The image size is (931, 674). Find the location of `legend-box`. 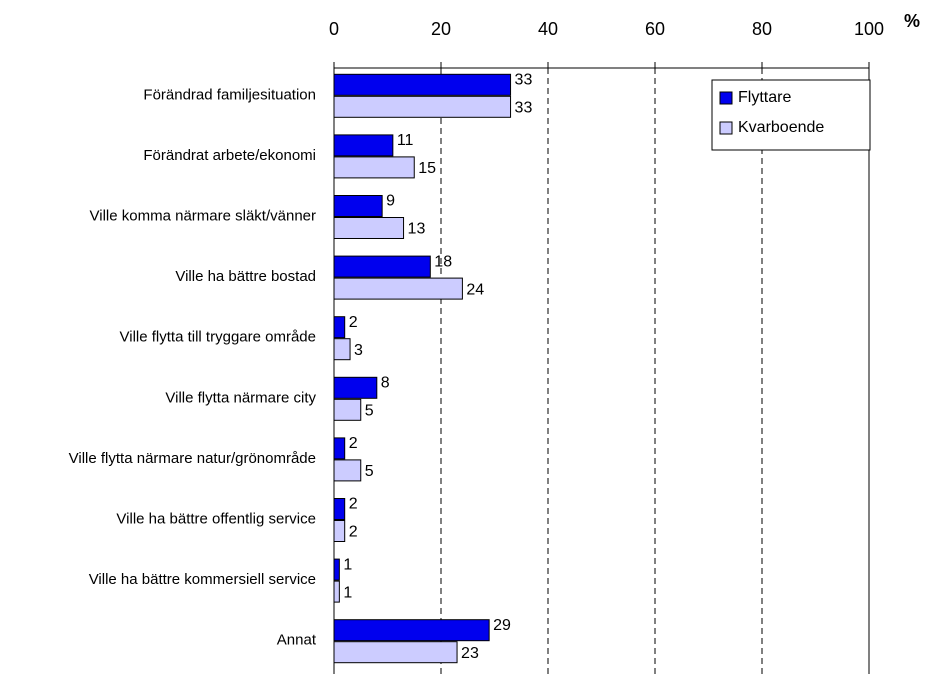

legend-box is located at coordinates (791, 115).